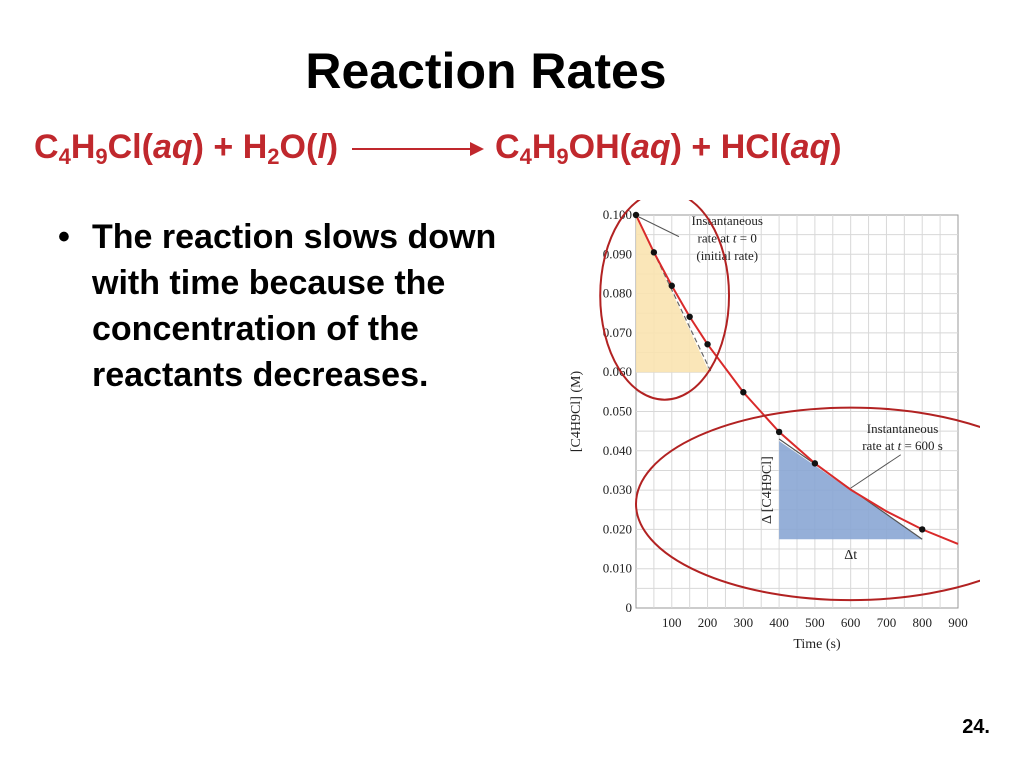  I want to click on x-tick-label: 600, so click(851, 622).